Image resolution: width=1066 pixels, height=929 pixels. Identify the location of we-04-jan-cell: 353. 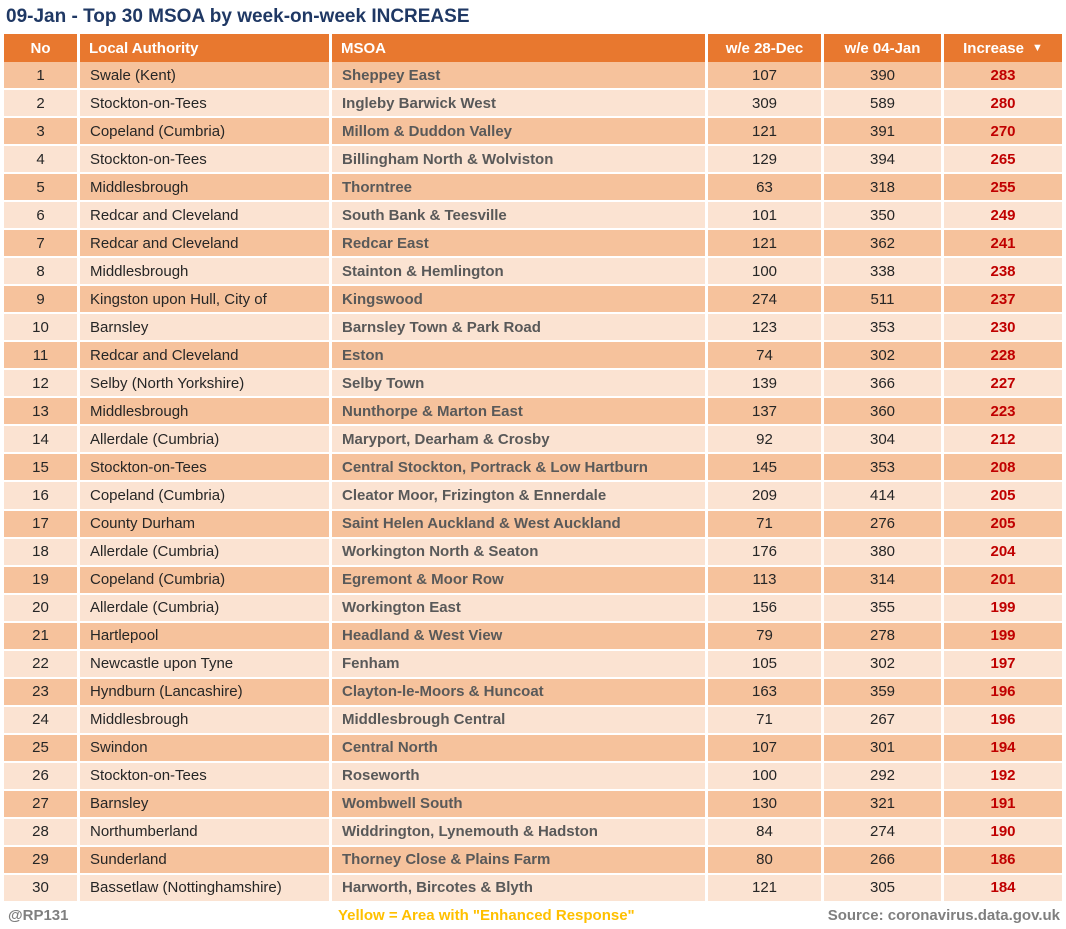
(884, 467).